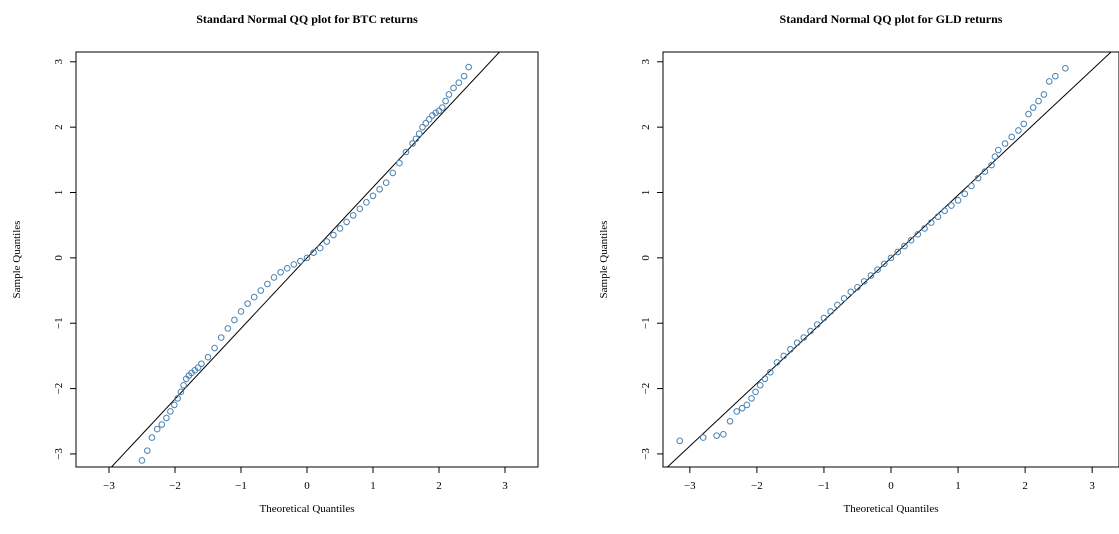 Image resolution: width=1119 pixels, height=534 pixels. Describe the element at coordinates (307, 19) in the screenshot. I see `chart-title: Standard Normal QQ plot for BTC returns` at that location.